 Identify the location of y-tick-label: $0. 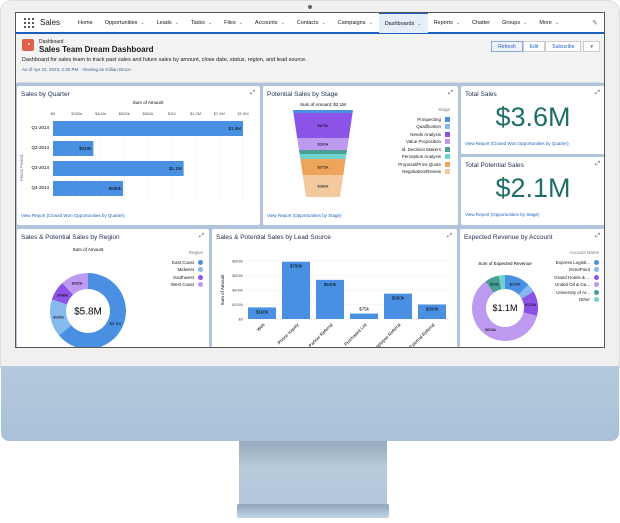
(241, 319).